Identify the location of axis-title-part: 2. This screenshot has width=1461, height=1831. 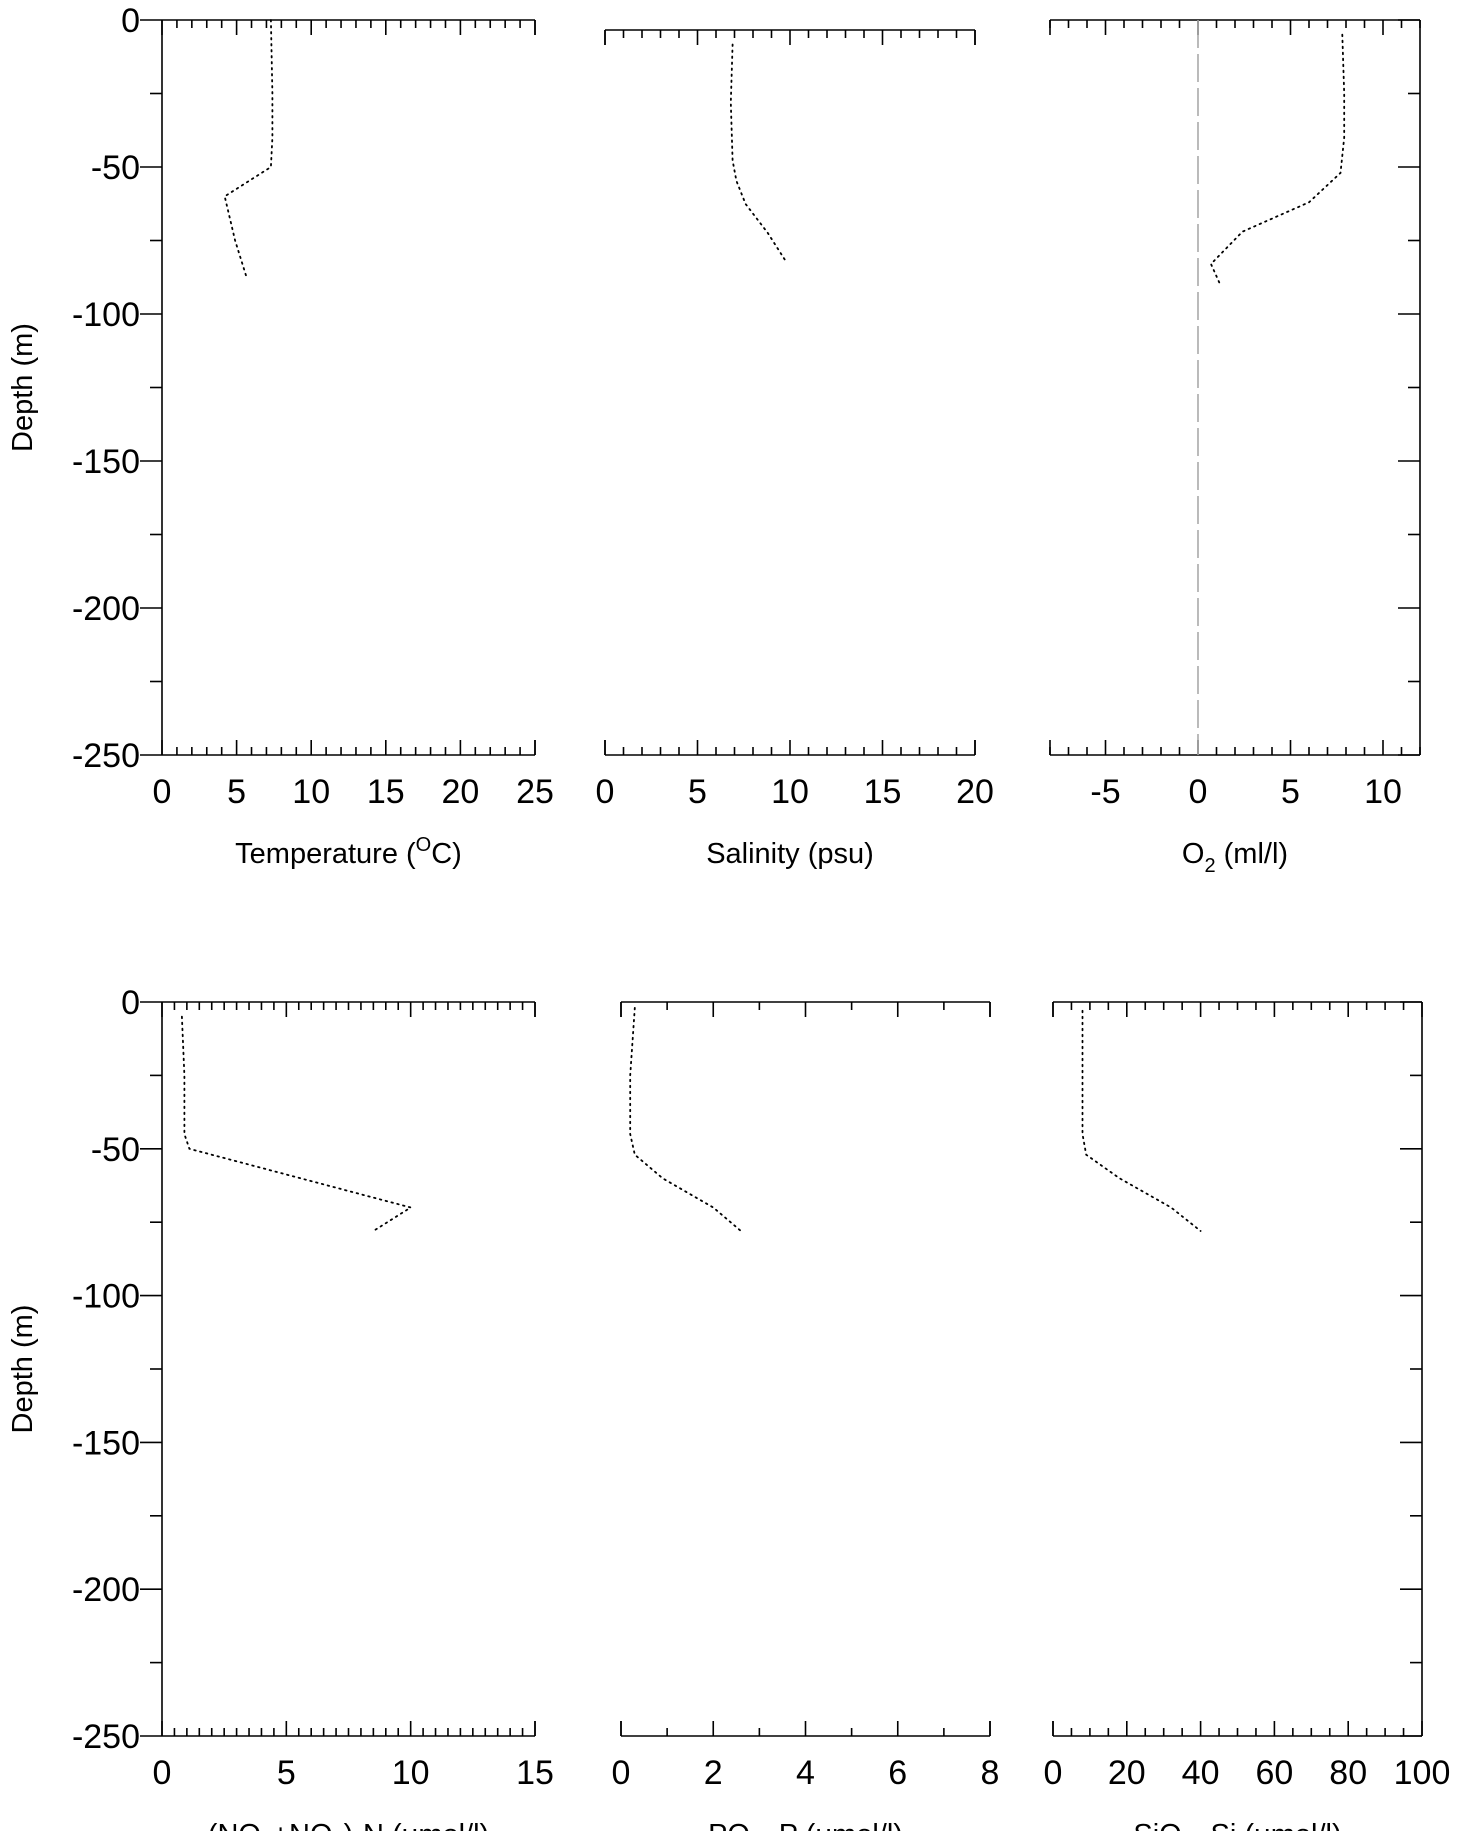
(1209, 866).